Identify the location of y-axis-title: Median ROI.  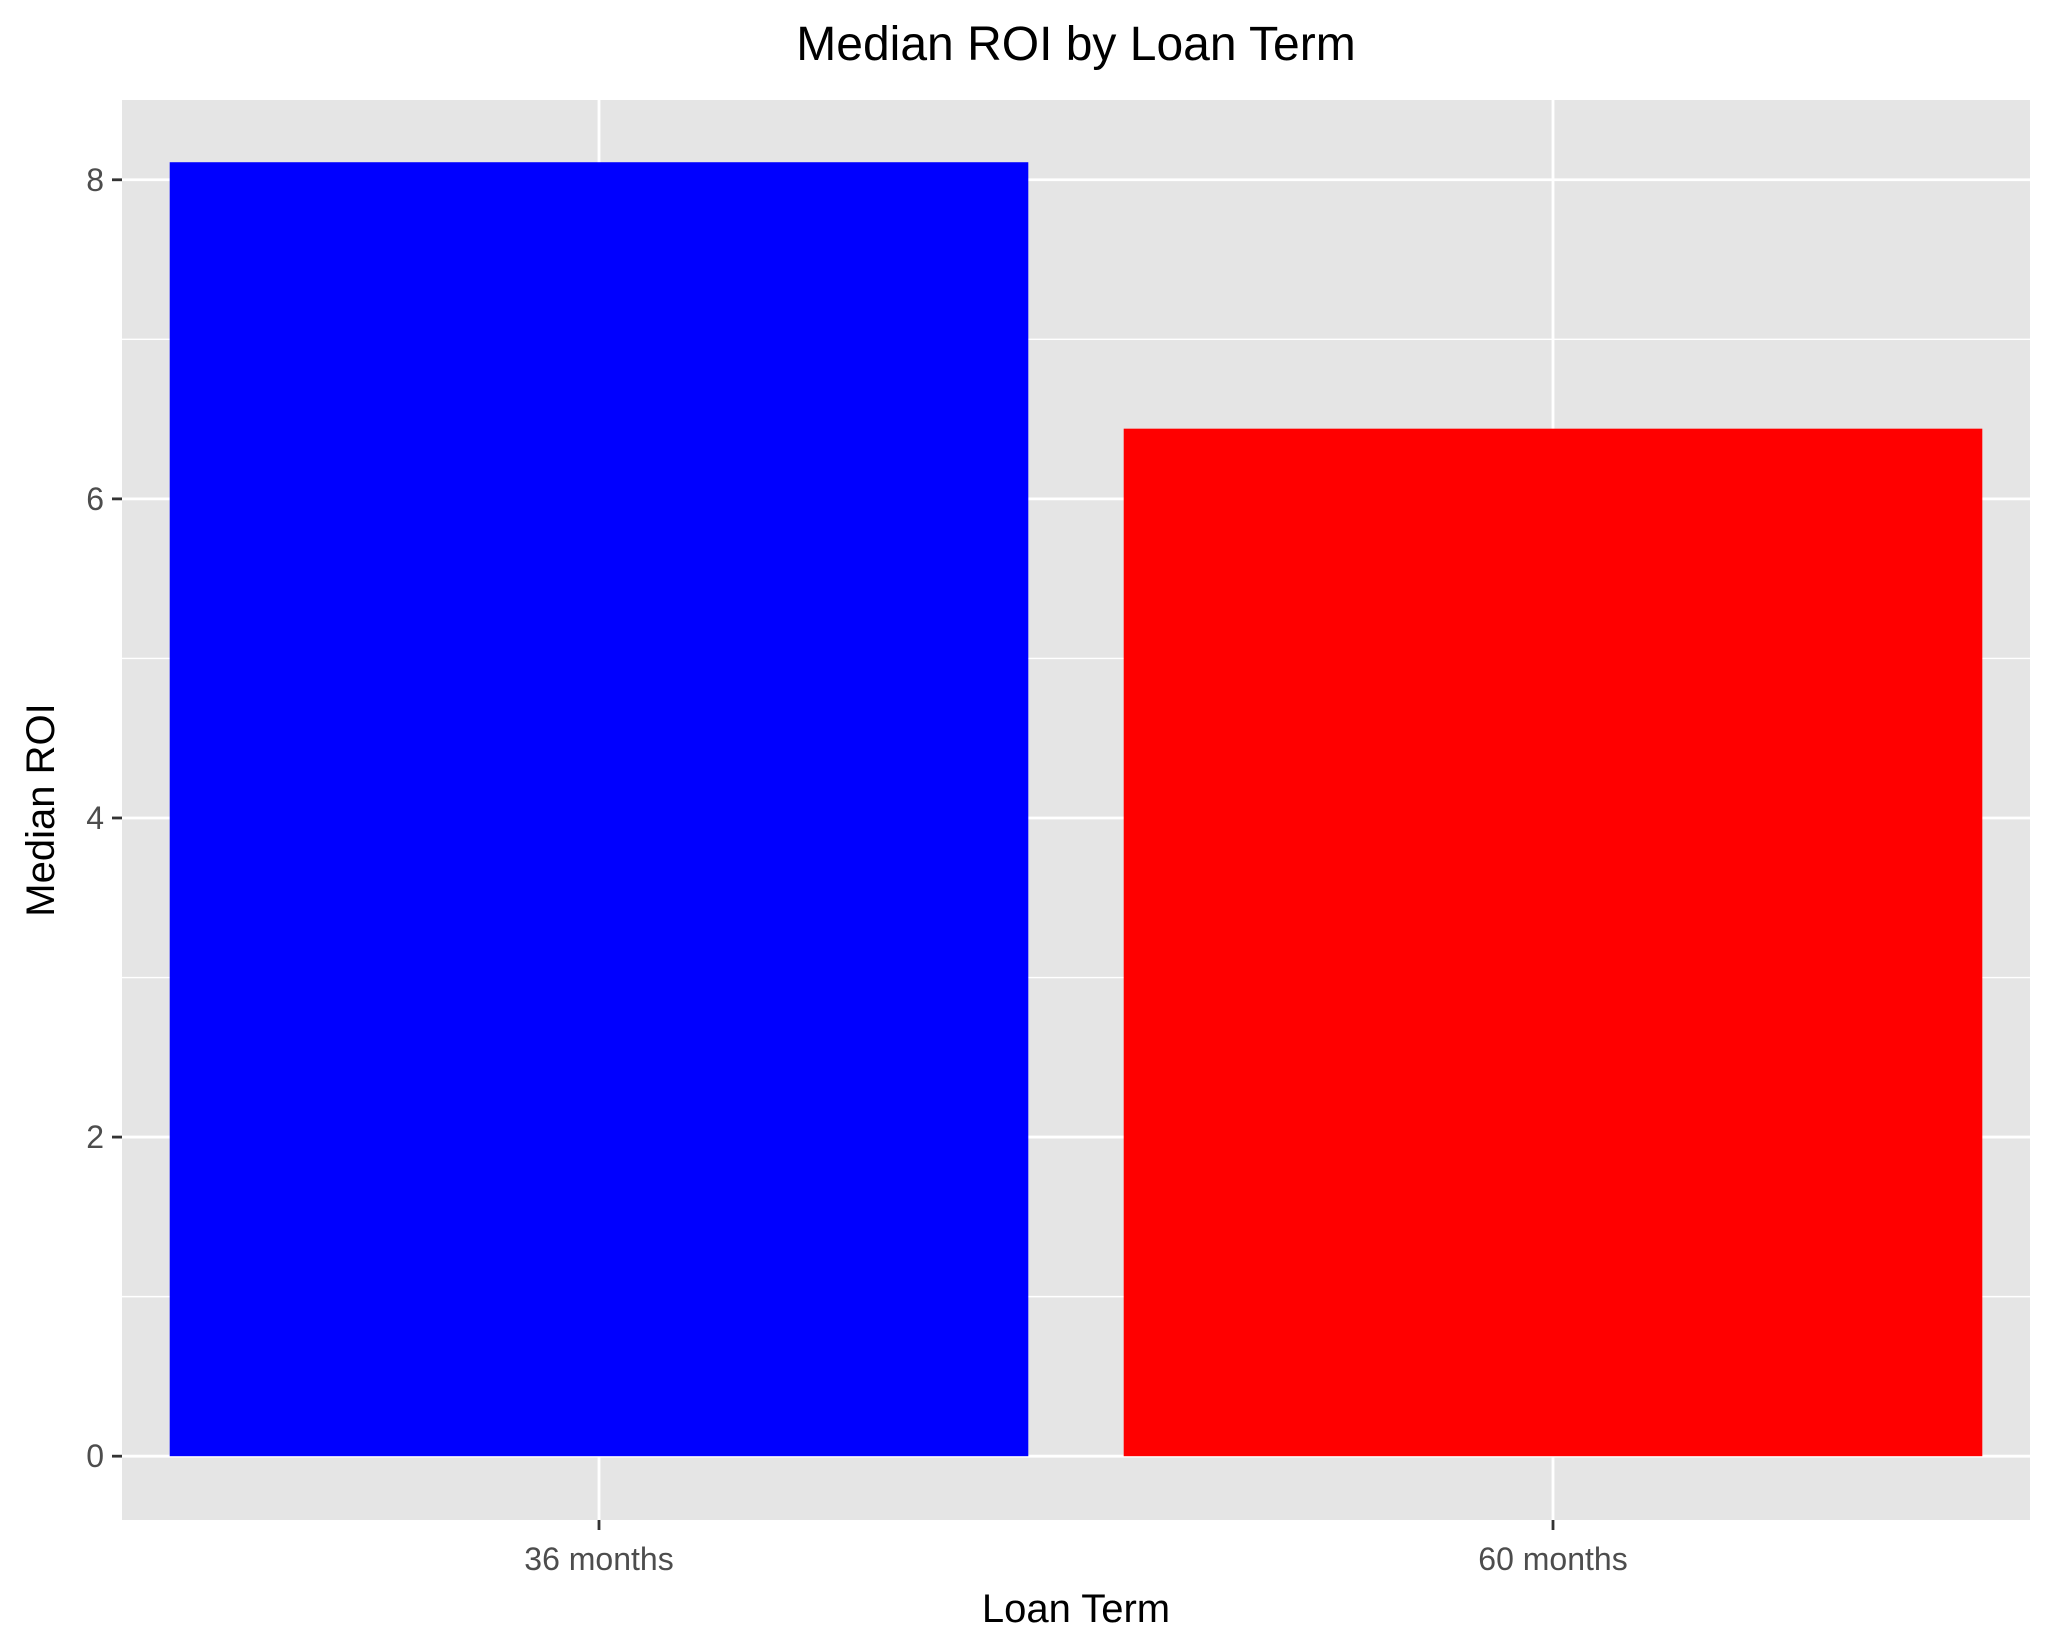
(41, 809).